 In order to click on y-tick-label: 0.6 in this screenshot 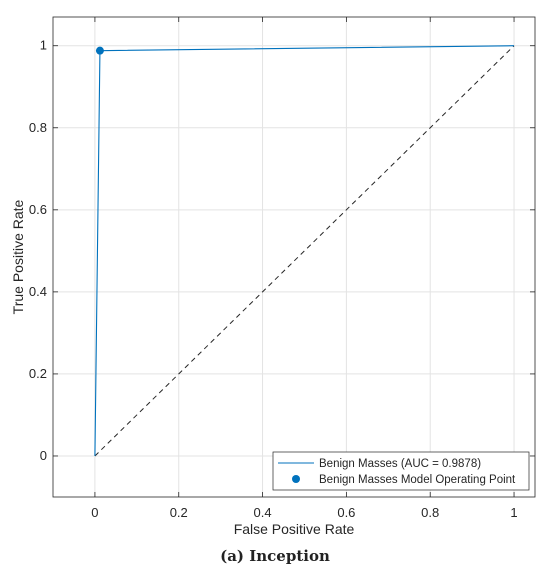, I will do `click(38, 209)`.